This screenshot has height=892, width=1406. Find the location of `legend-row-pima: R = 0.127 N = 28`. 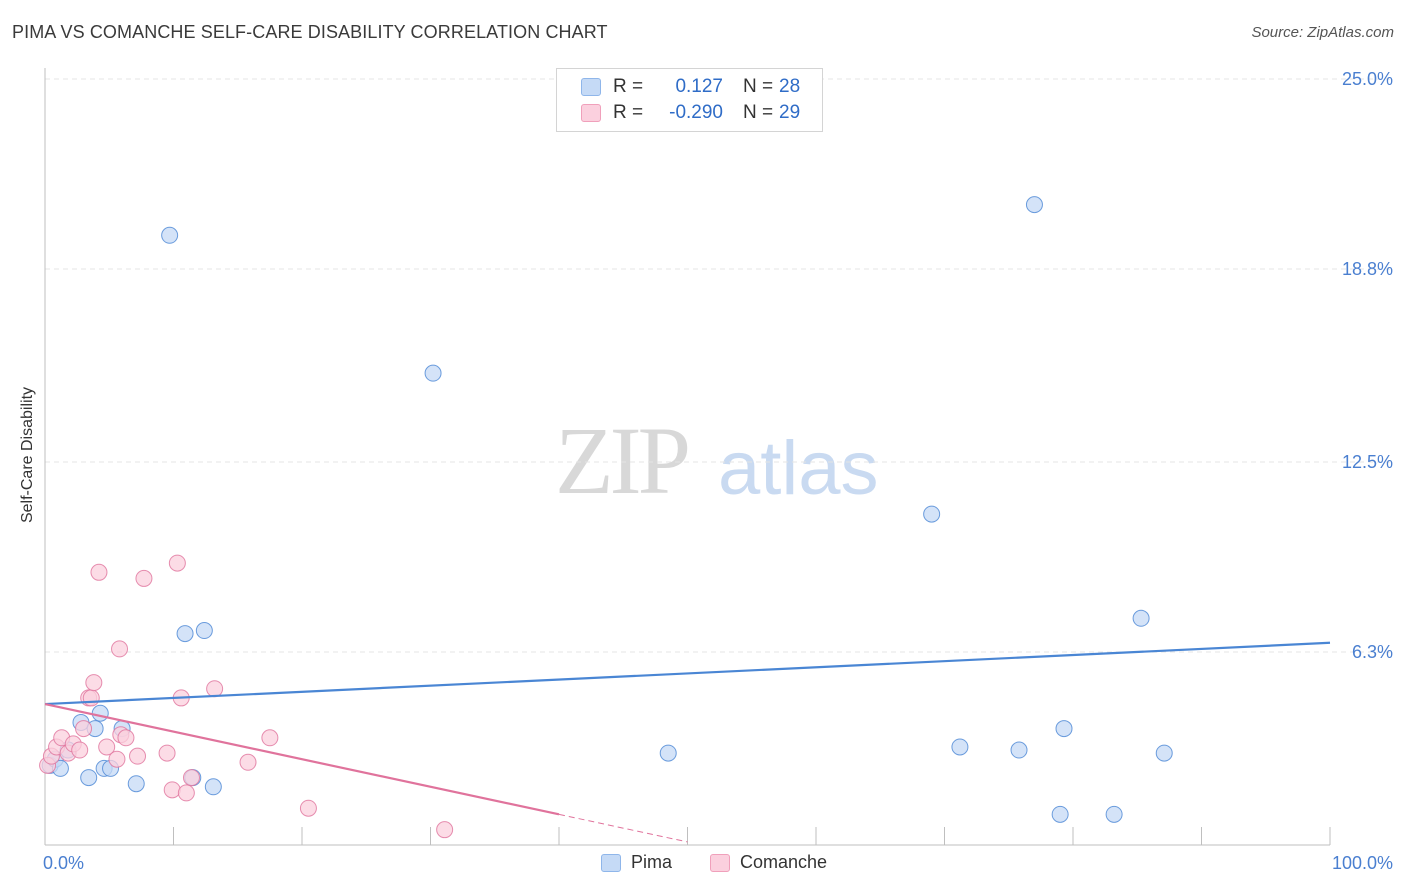

legend-row-pima: R = 0.127 N = 28 is located at coordinates (690, 87).